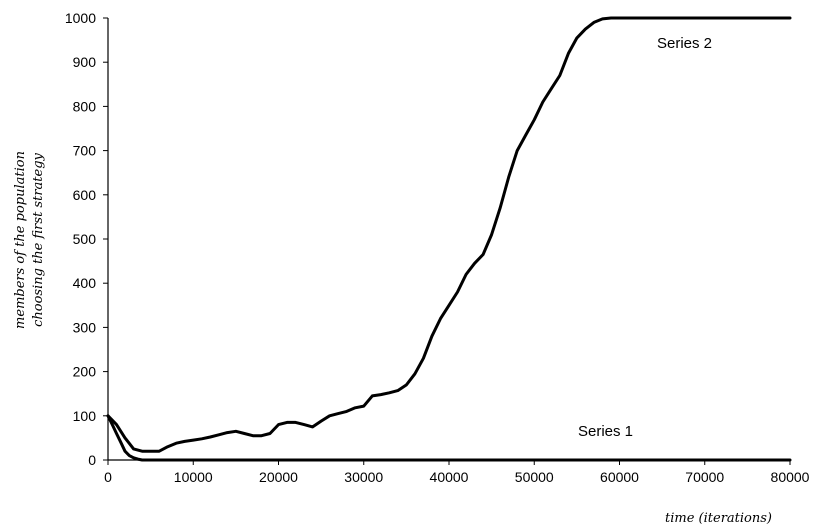 This screenshot has width=815, height=531. I want to click on y-tick-label: 400, so click(85, 283).